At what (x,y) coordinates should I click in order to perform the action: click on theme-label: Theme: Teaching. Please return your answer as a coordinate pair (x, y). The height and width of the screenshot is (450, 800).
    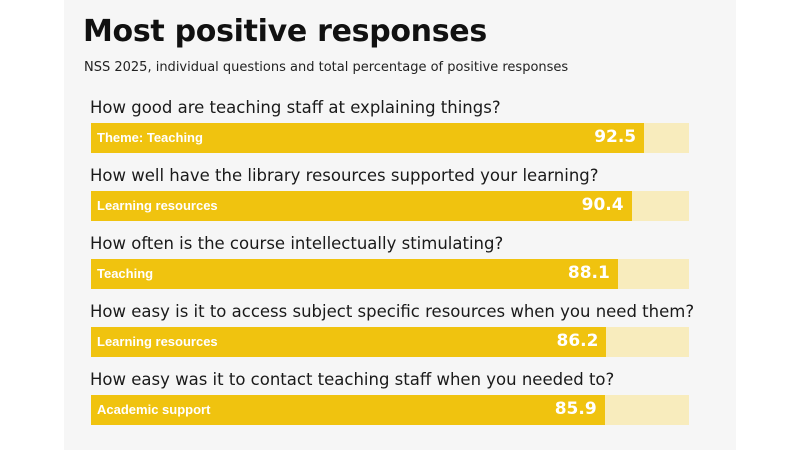
    Looking at the image, I should click on (150, 137).